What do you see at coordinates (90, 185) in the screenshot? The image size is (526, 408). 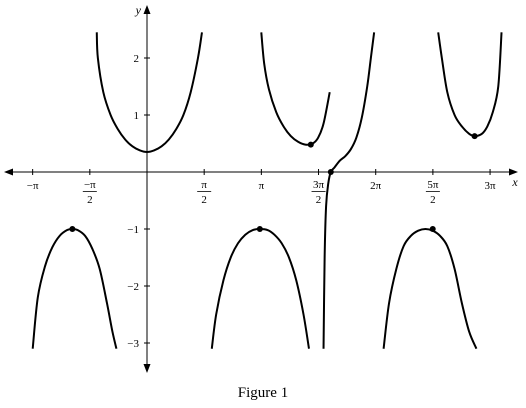 I see `x-tick-label-numerator: −π` at bounding box center [90, 185].